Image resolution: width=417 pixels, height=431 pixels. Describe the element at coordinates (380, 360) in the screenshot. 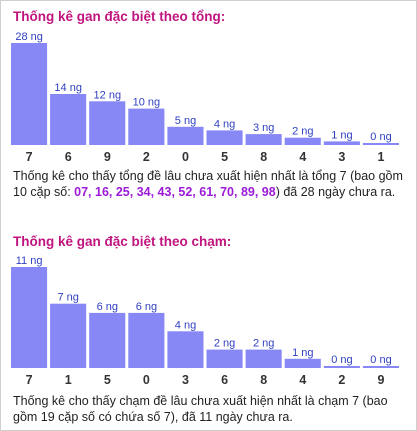

I see `cham-value-label-9: 0 ng` at that location.